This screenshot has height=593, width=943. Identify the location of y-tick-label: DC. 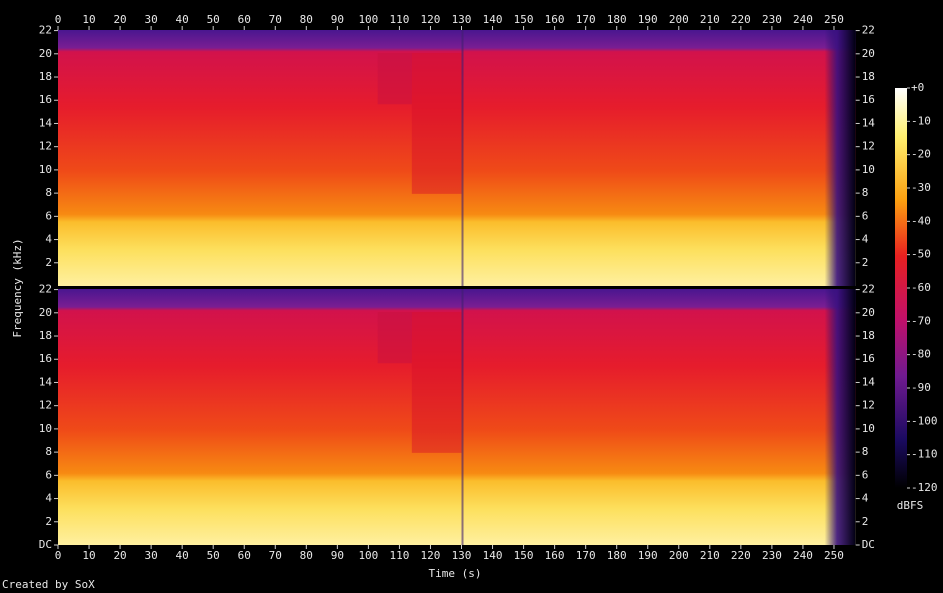
(868, 544).